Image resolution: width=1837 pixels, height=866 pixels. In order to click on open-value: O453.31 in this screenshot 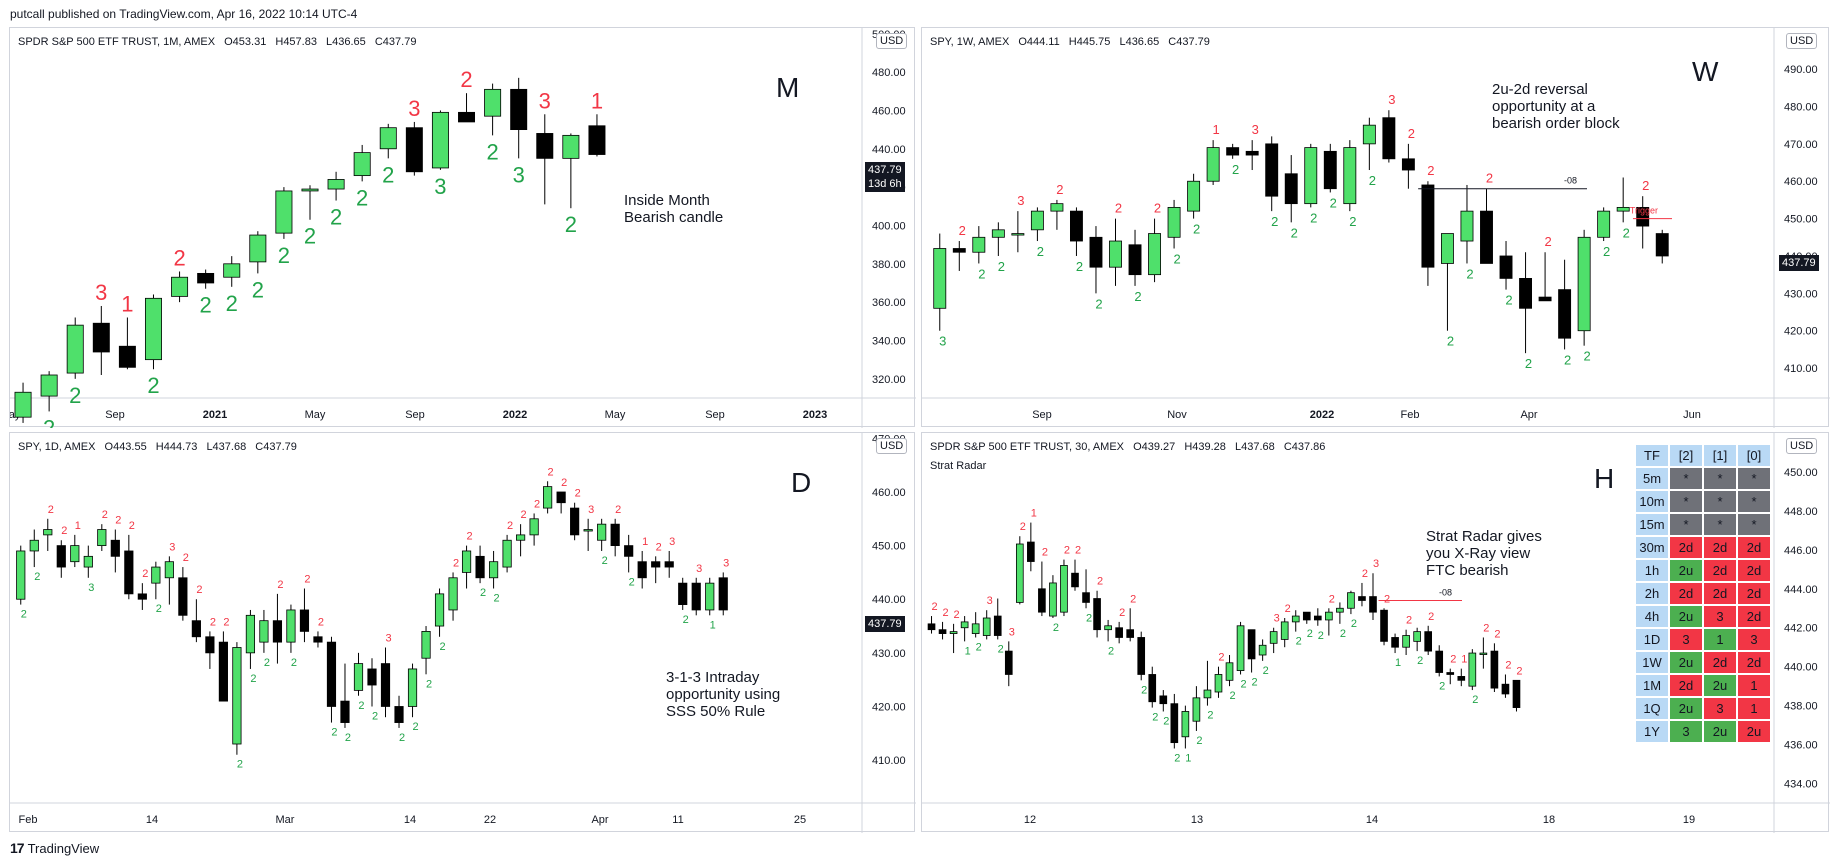, I will do `click(245, 42)`.